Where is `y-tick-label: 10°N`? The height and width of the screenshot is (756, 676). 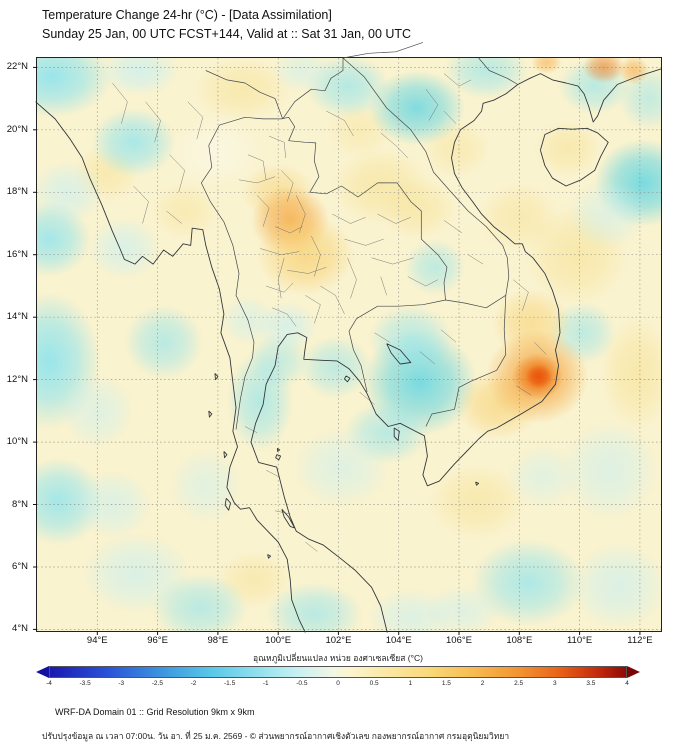 y-tick-label: 10°N is located at coordinates (17, 442).